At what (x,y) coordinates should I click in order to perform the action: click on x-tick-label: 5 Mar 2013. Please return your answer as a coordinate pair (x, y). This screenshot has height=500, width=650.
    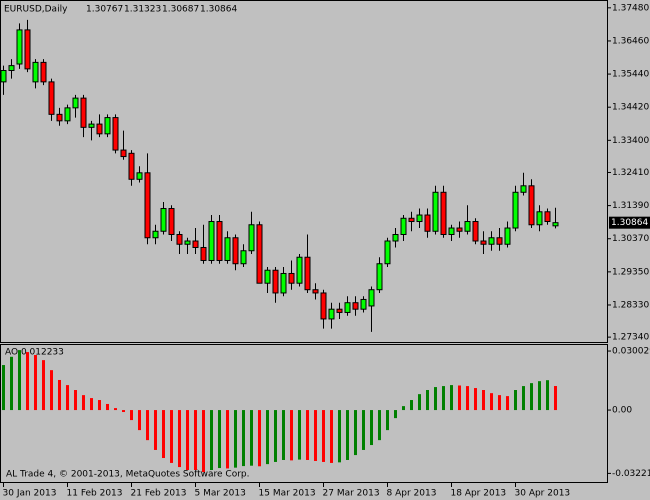
    Looking at the image, I should click on (220, 494).